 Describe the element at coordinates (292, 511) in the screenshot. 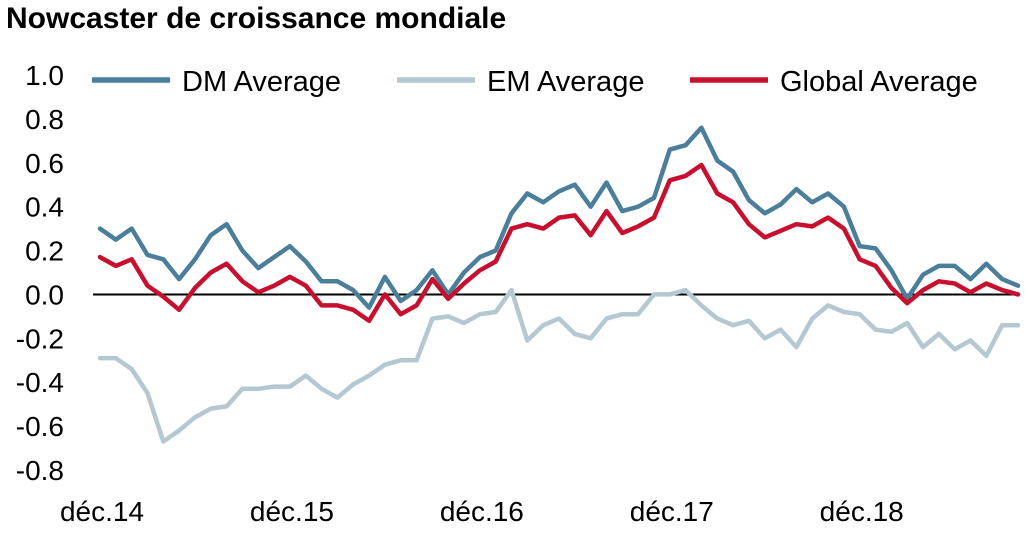

I see `x-tick-label: déc.15` at that location.